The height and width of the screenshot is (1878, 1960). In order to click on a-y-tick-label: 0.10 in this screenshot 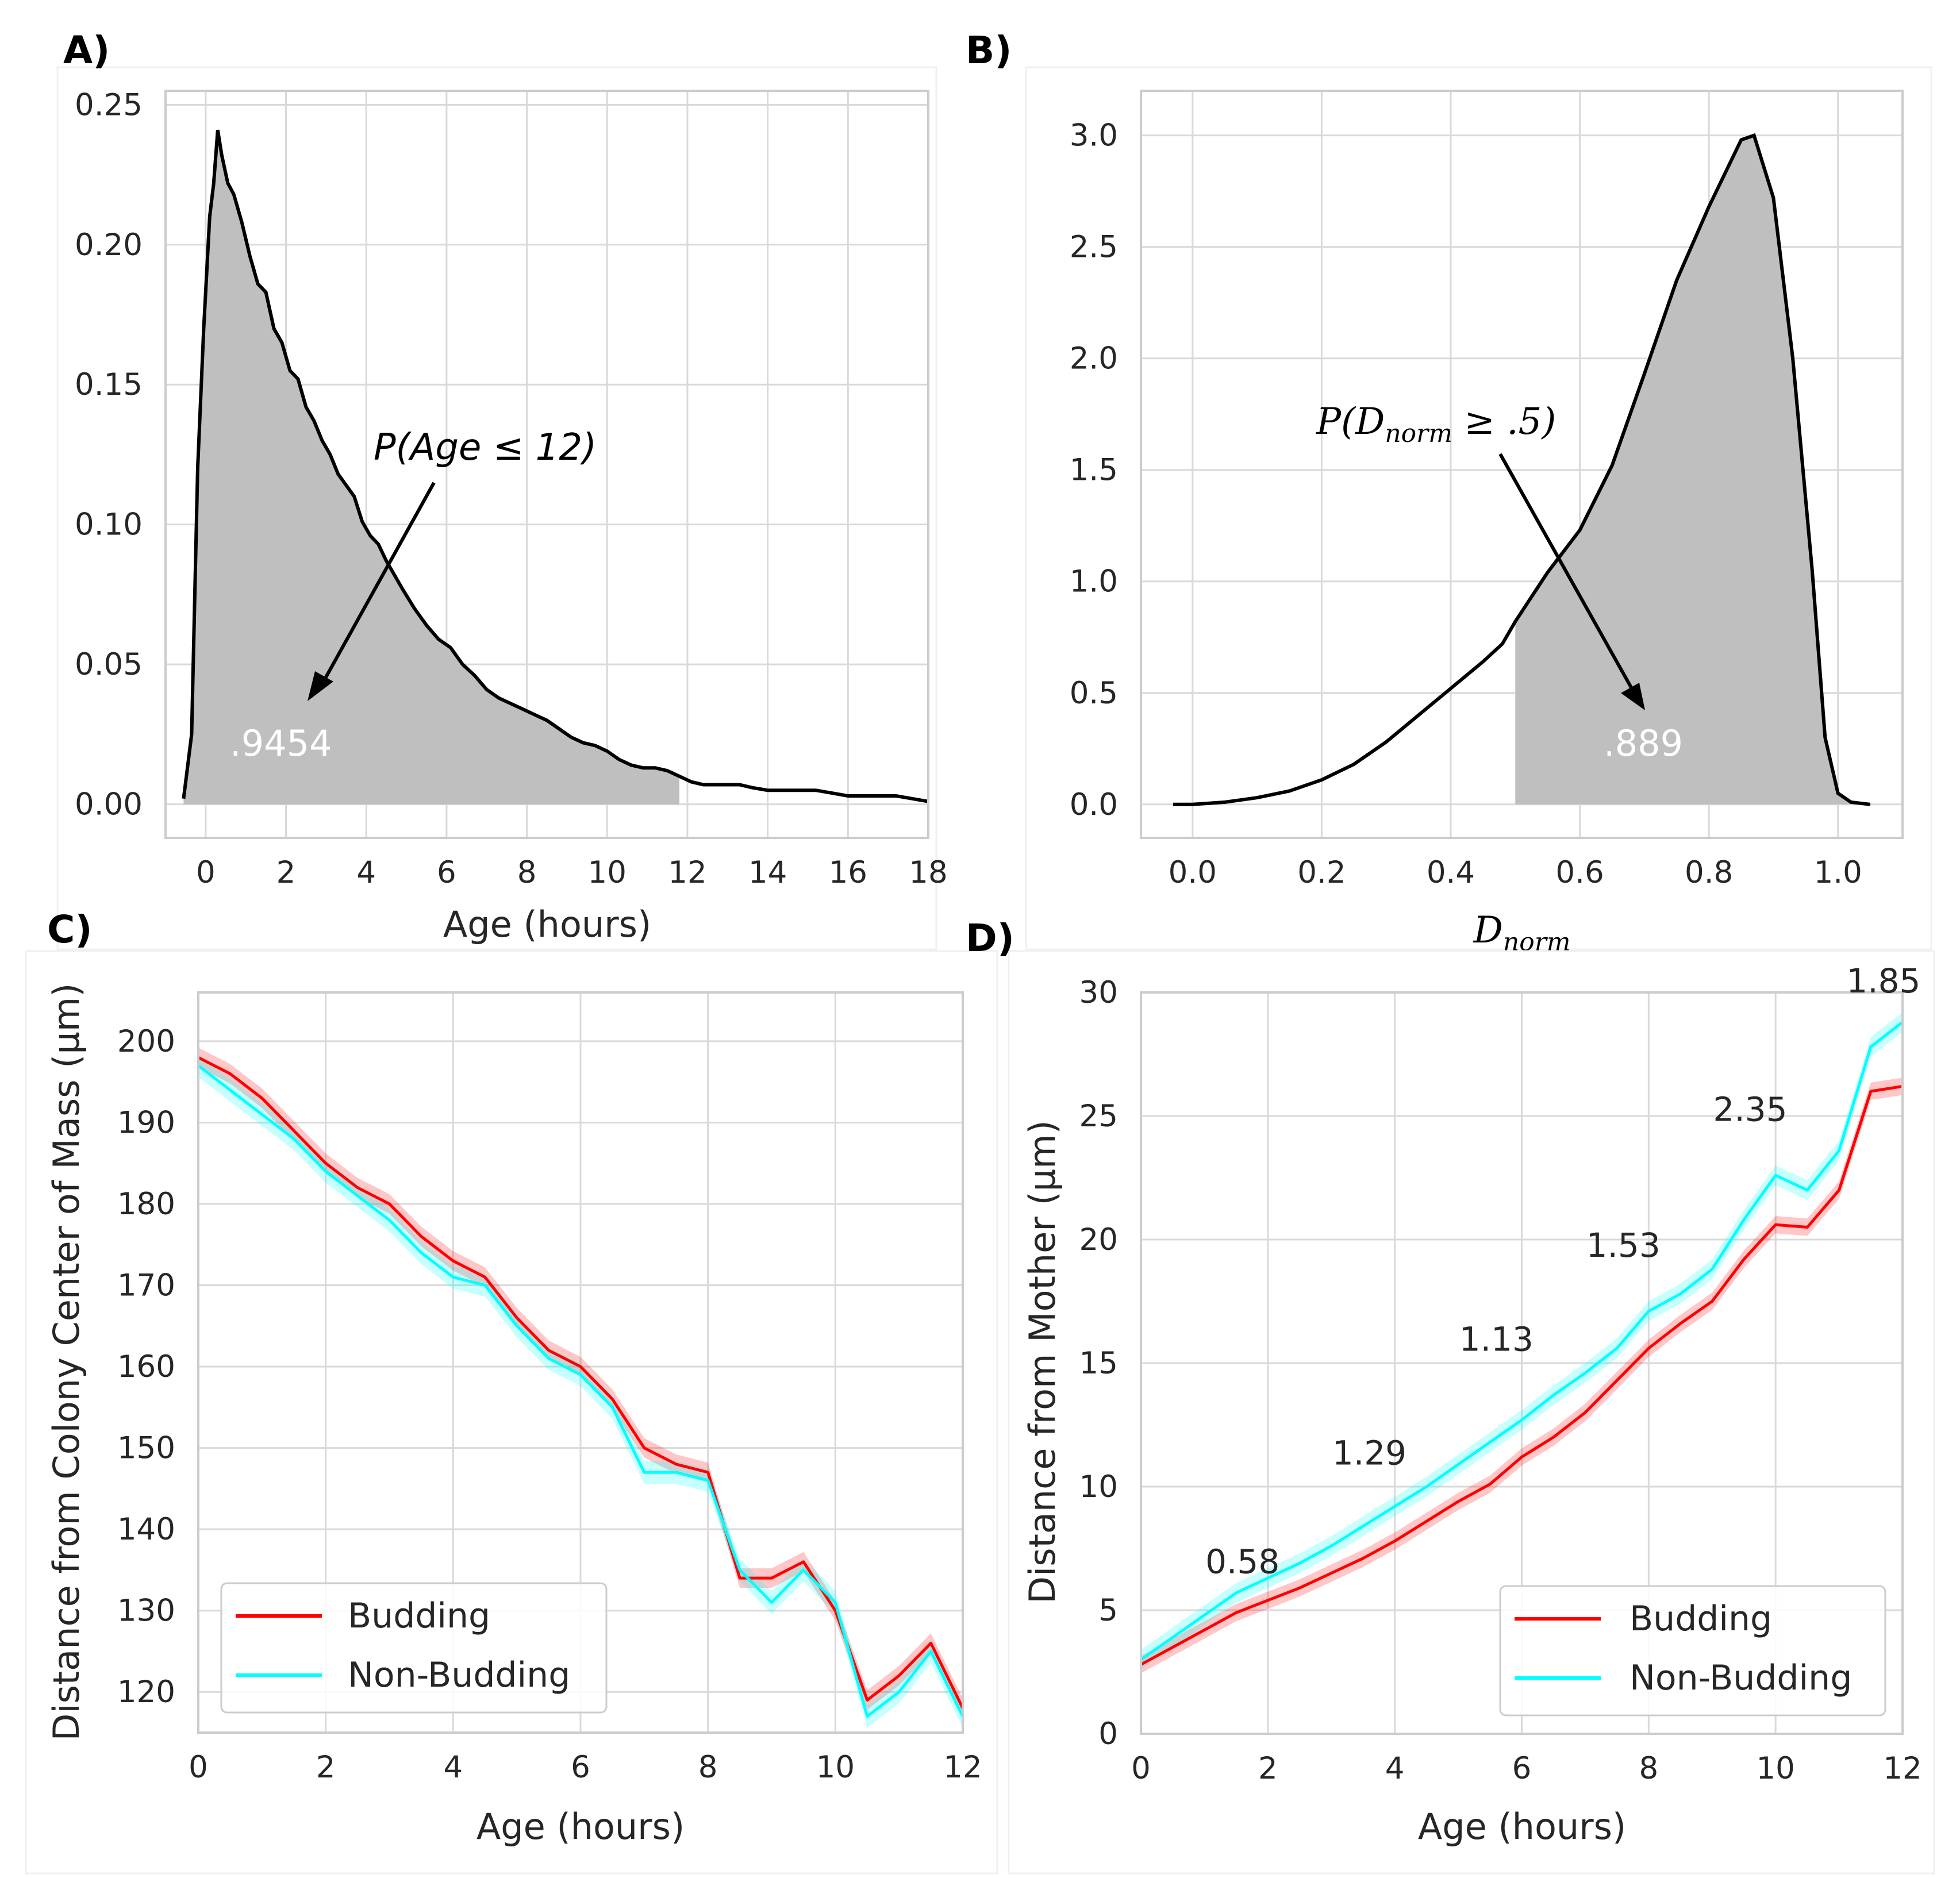, I will do `click(109, 524)`.